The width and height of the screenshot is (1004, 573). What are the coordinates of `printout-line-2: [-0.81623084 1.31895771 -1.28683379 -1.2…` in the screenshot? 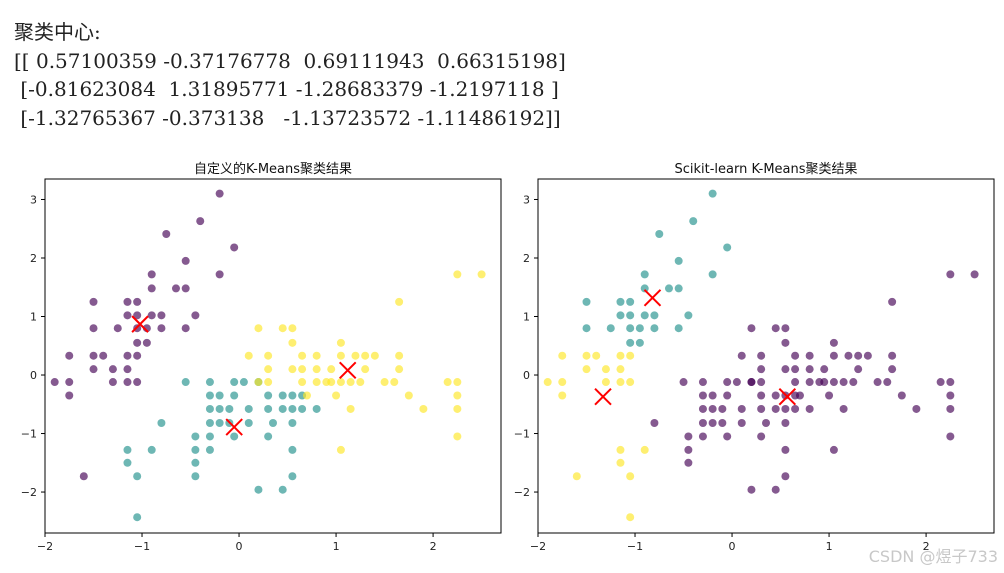 It's located at (286, 89).